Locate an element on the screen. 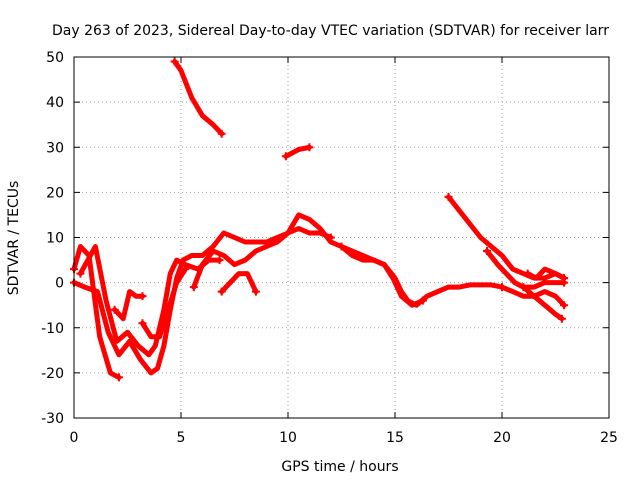  y-tick-label: 30 is located at coordinates (55, 148).